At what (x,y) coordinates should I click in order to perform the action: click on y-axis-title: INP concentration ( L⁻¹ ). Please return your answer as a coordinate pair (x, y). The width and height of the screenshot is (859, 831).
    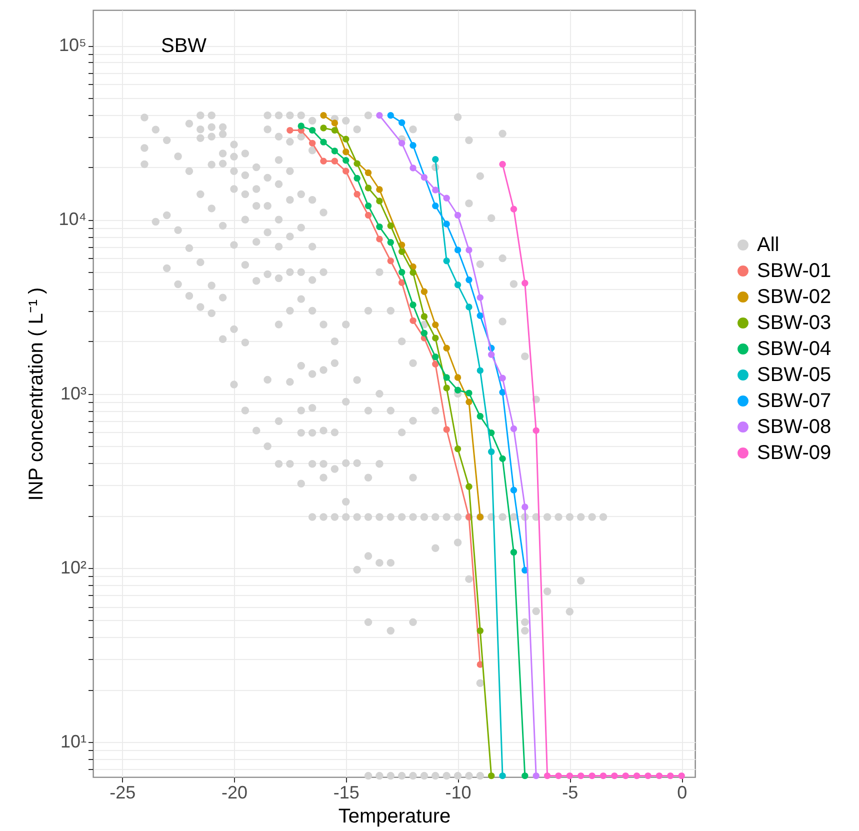
    Looking at the image, I should click on (37, 394).